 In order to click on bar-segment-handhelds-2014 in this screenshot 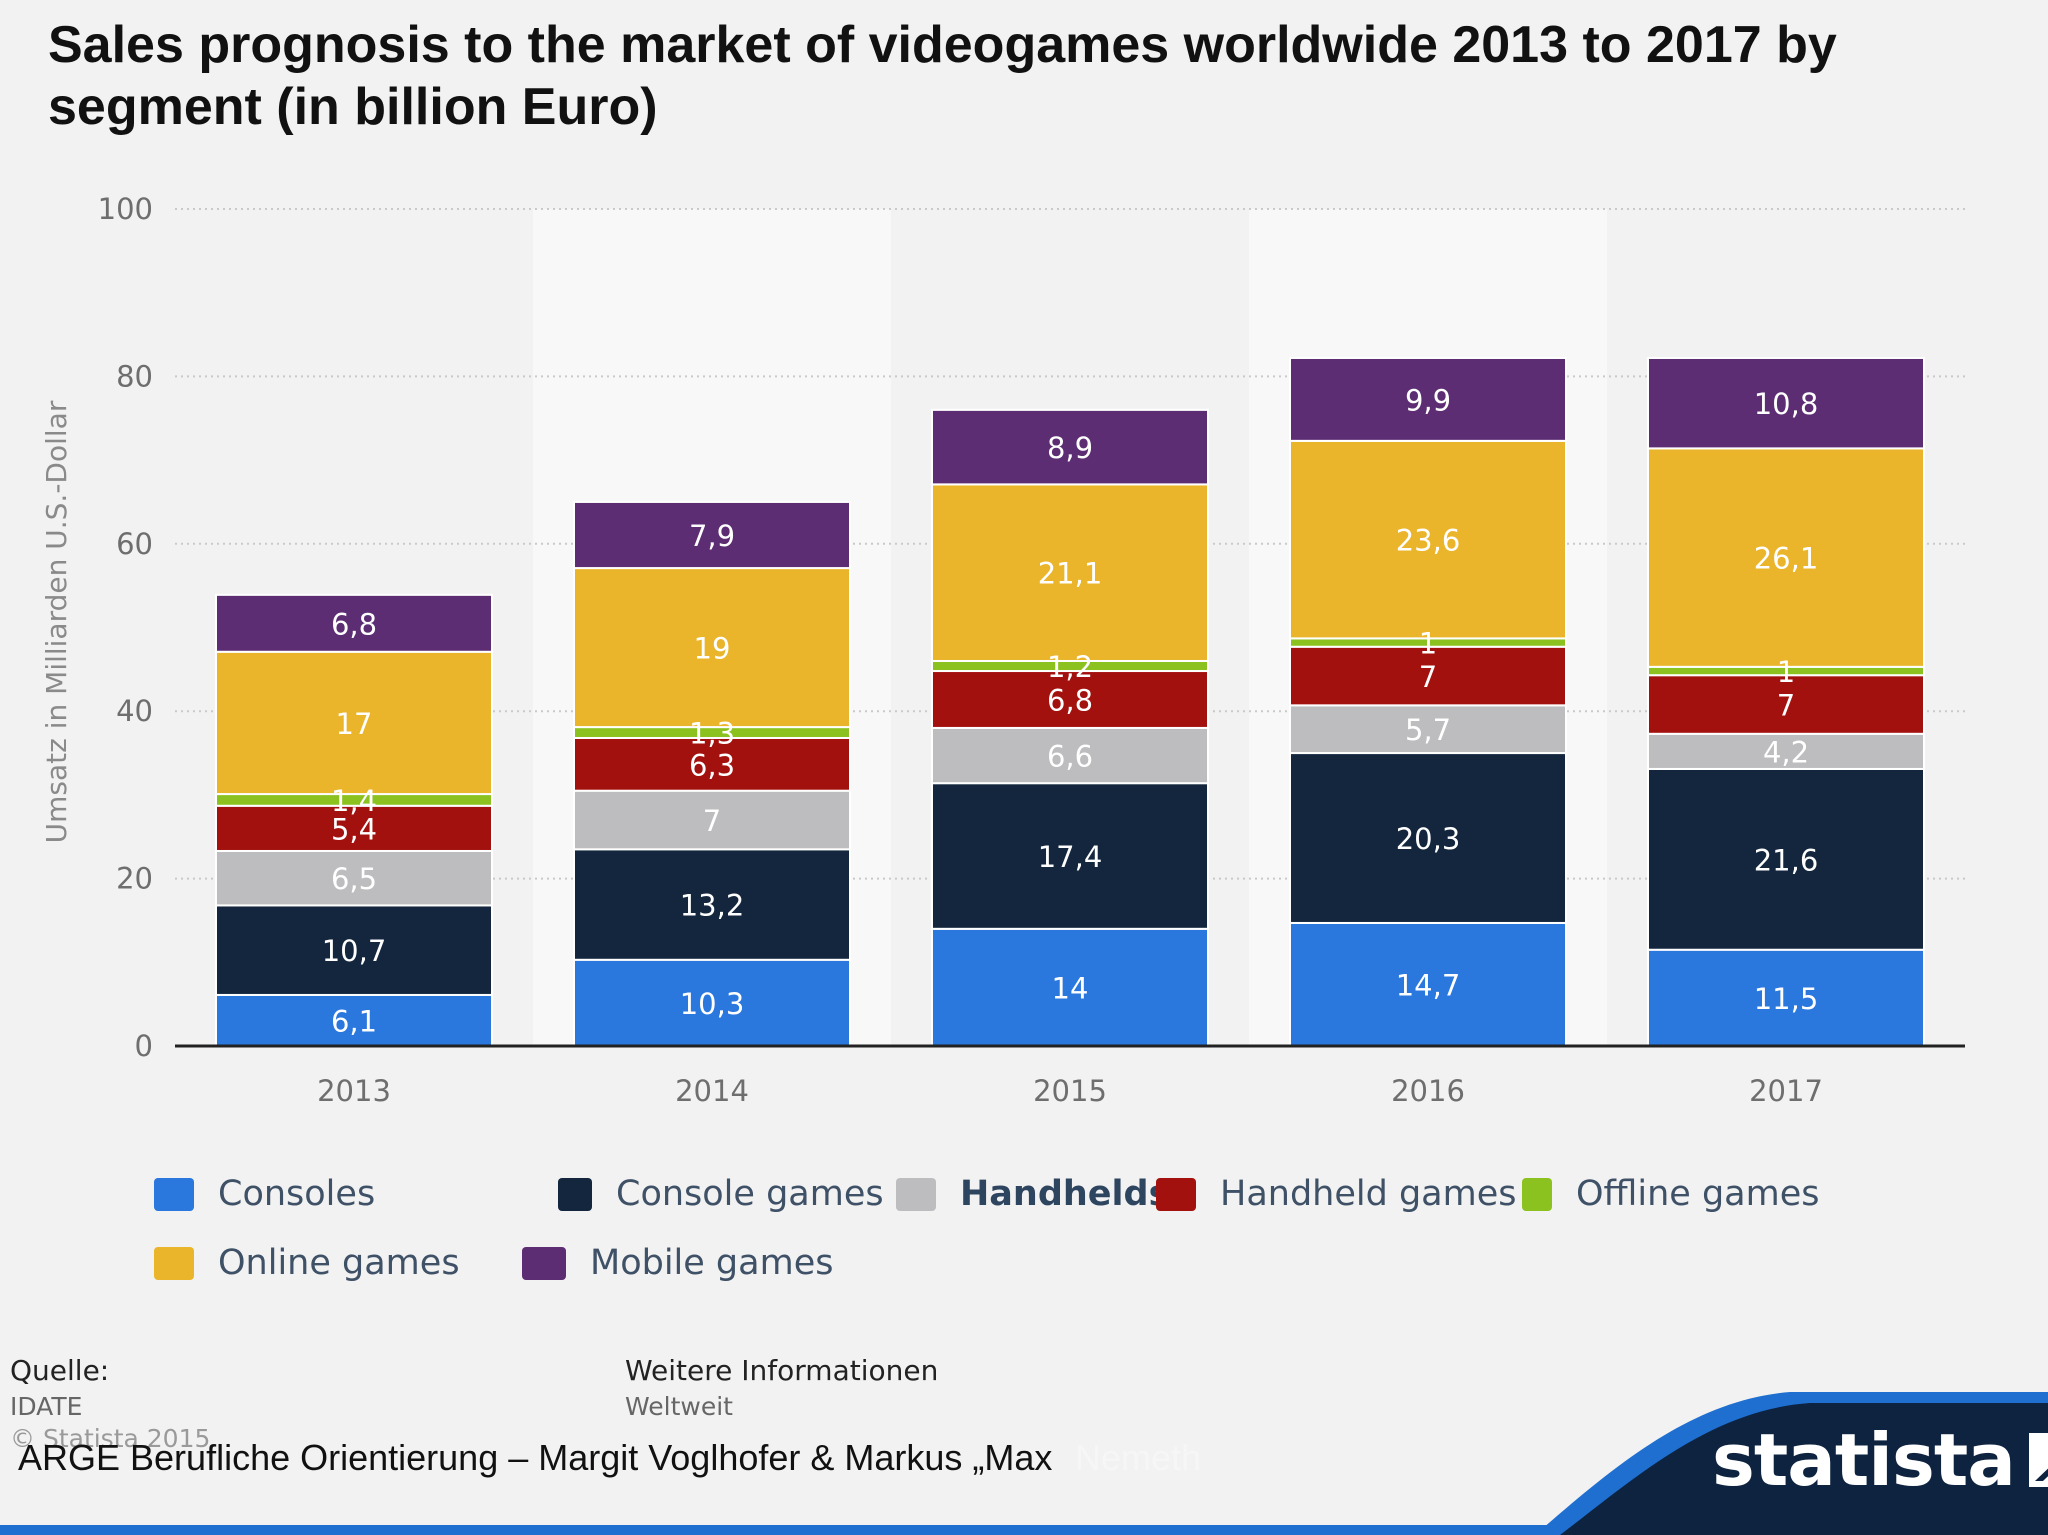, I will do `click(712, 820)`.